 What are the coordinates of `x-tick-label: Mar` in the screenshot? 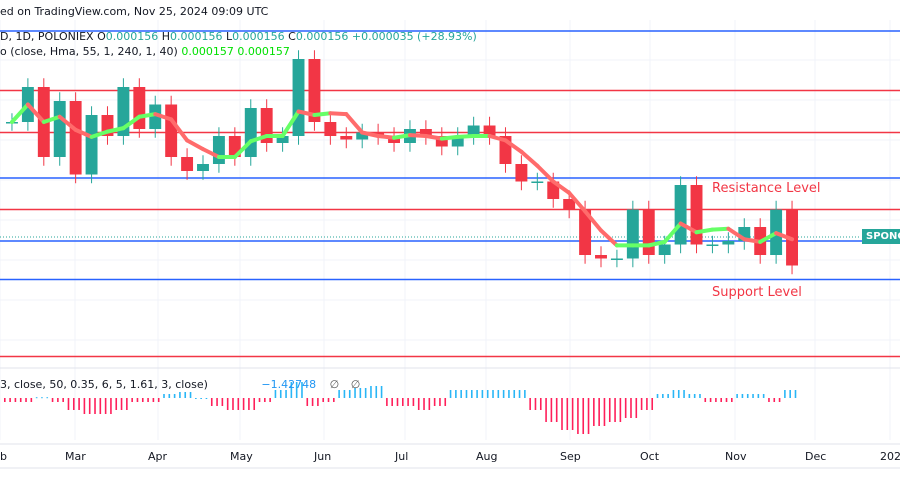 It's located at (75, 456).